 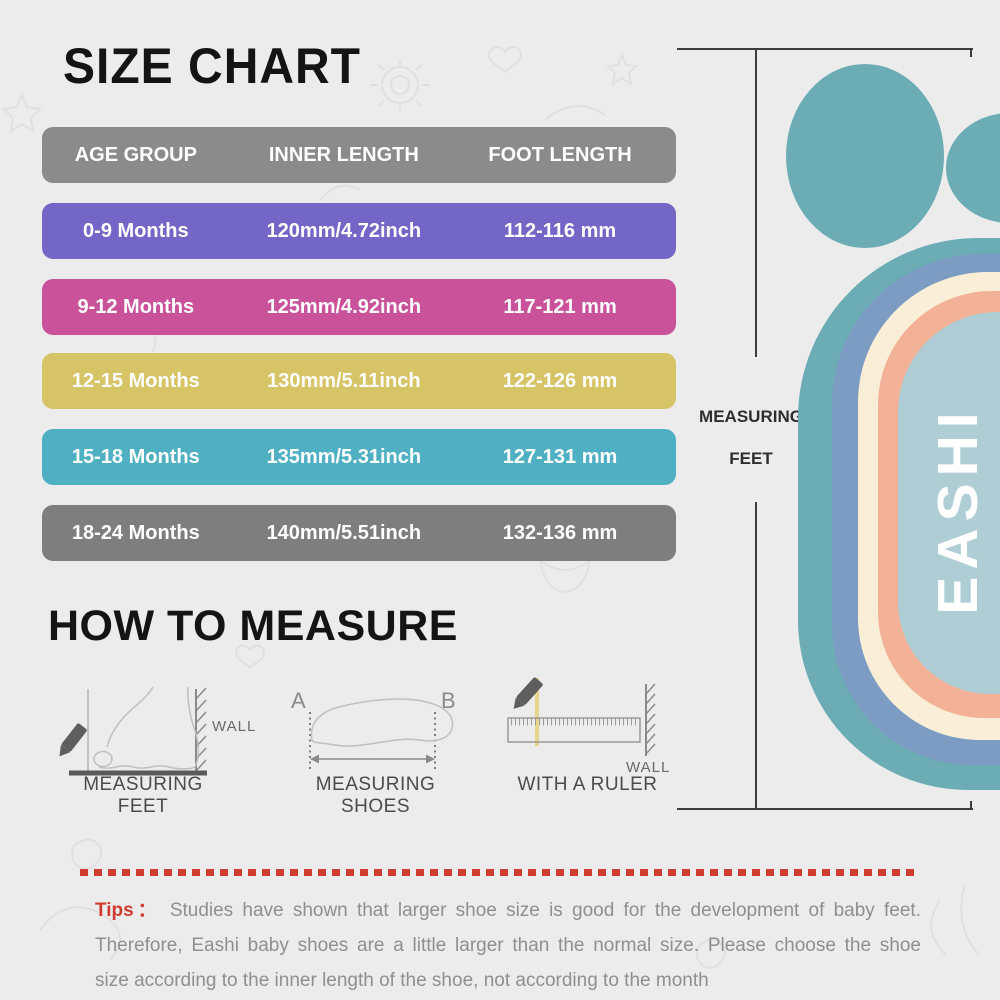 What do you see at coordinates (560, 532) in the screenshot?
I see `cell-foot-length: 132-136 mm` at bounding box center [560, 532].